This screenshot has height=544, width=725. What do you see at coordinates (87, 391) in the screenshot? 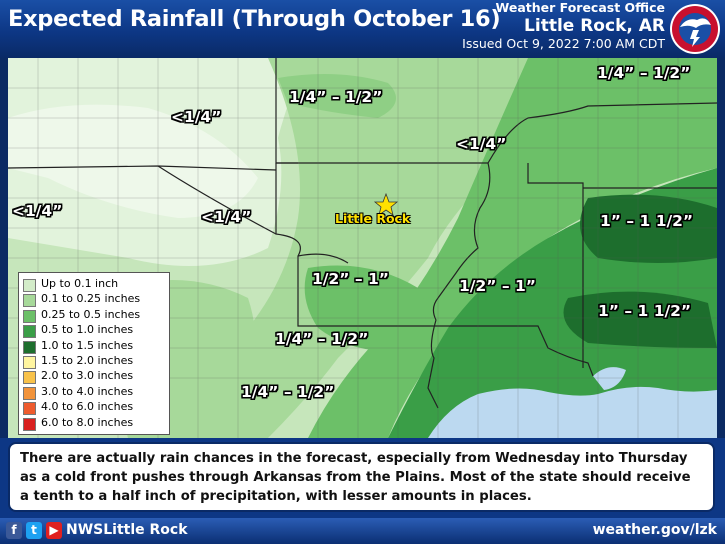
I see `legend-label: 3.0 to 4.0 inches` at bounding box center [87, 391].